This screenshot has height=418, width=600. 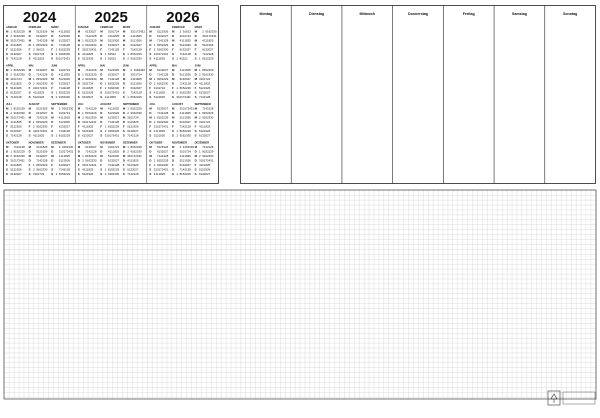 I want to click on year-title: 2024, so click(x=40, y=17).